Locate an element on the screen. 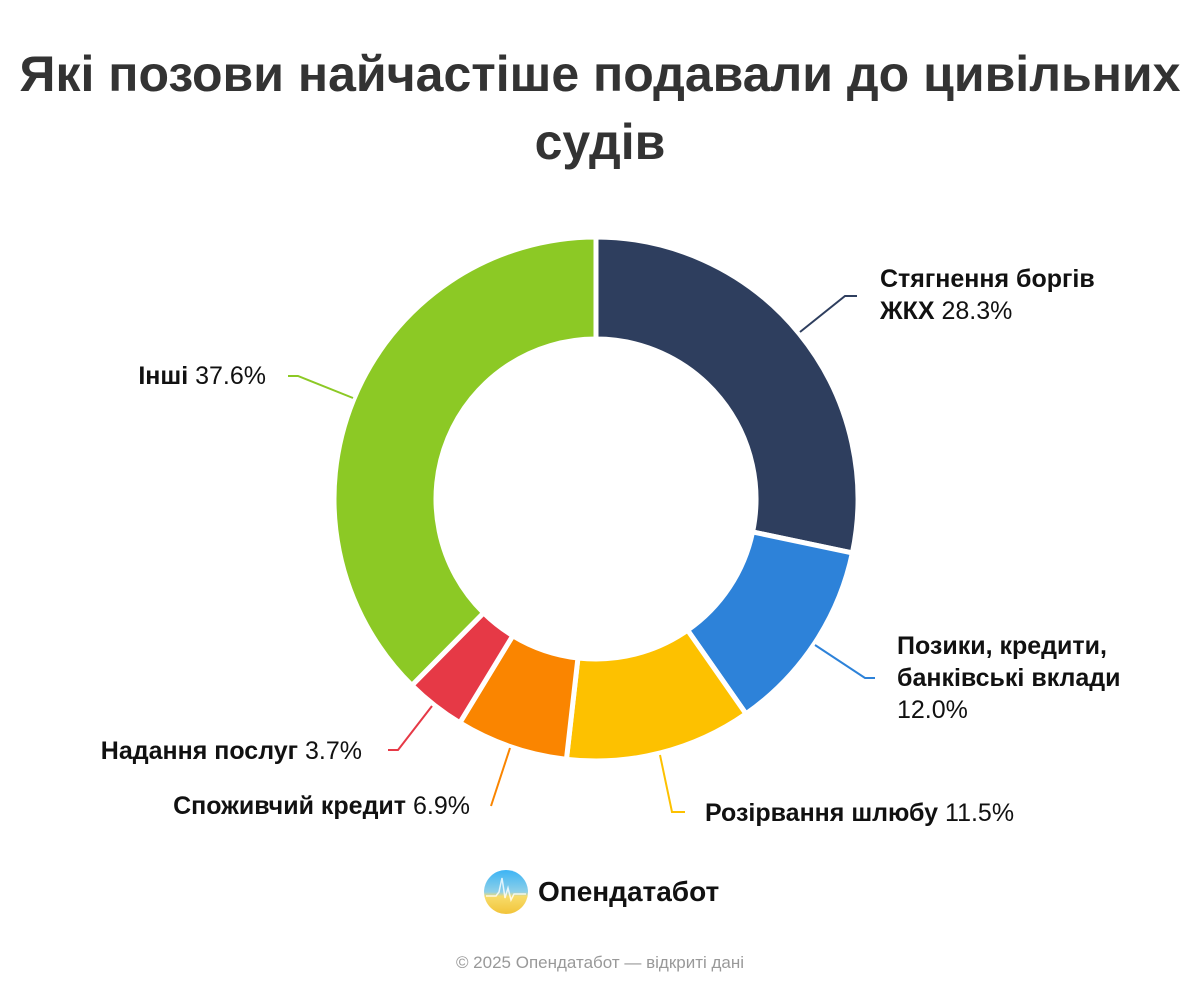 This screenshot has height=1000, width=1200. footer: © 2025 Опендатабот — відкриті дані is located at coordinates (600, 962).